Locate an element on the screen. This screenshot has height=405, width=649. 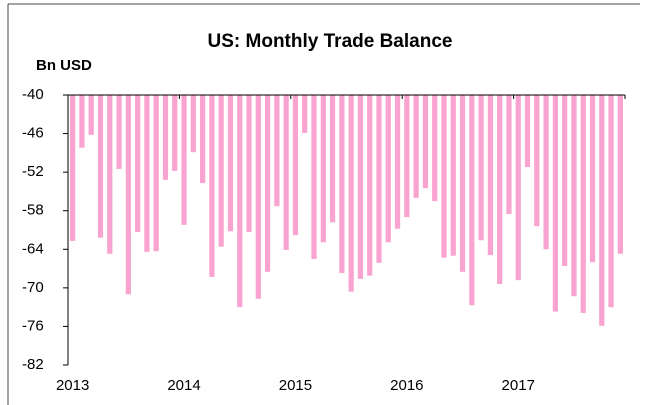
x-tick-label: 2015 is located at coordinates (295, 385).